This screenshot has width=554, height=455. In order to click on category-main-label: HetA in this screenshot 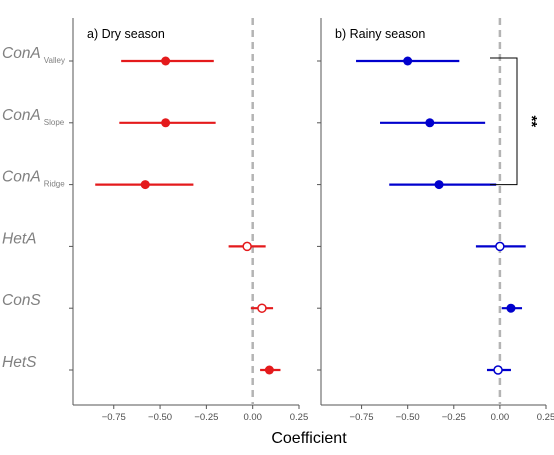, I will do `click(19, 238)`.